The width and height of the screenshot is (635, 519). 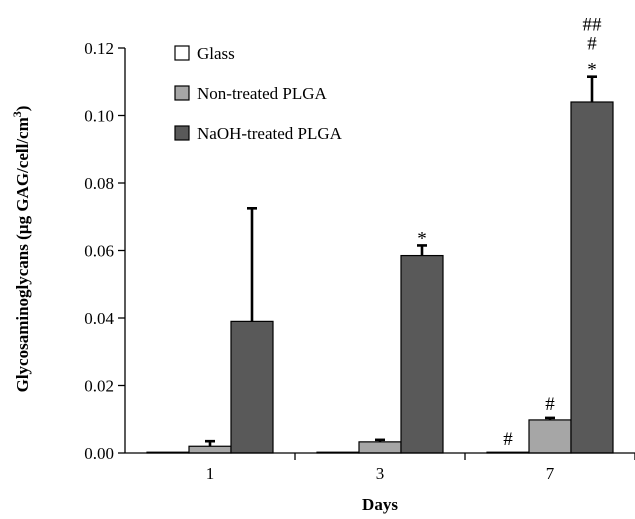 What do you see at coordinates (380, 504) in the screenshot?
I see `x-axis-title: Days` at bounding box center [380, 504].